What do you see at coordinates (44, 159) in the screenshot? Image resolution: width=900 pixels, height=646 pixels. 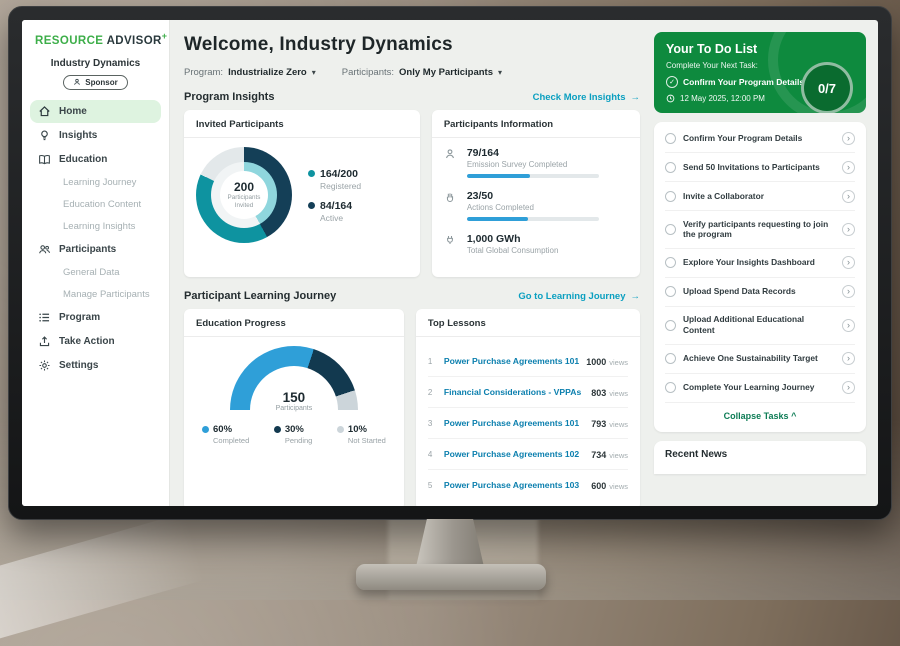 I see `education-icon` at bounding box center [44, 159].